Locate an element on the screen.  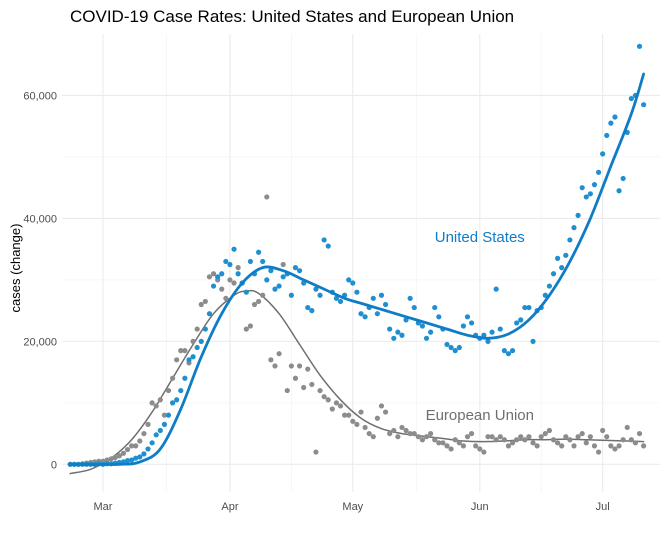
eu-series-label: European Union is located at coordinates (480, 415).